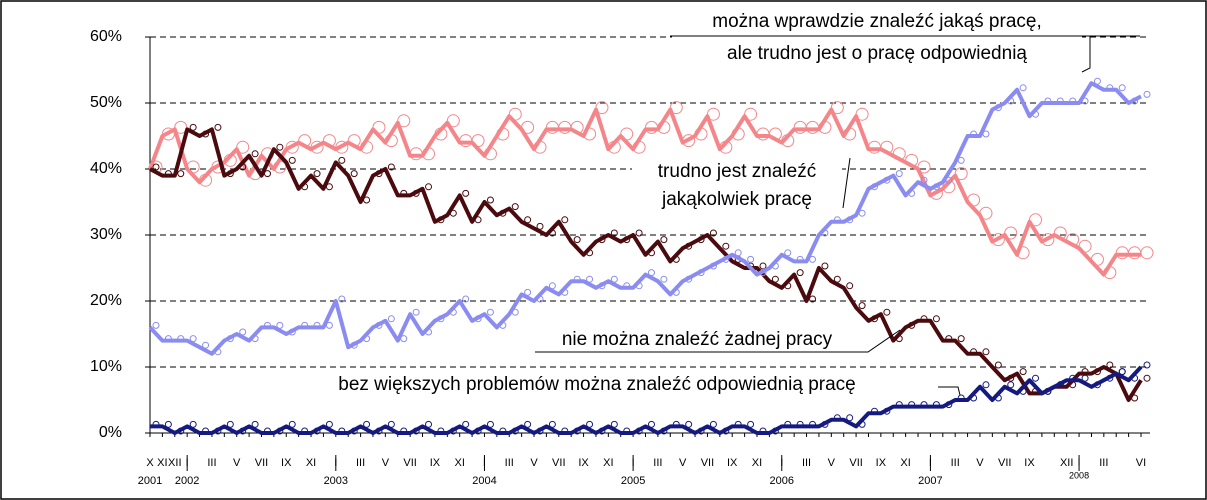  Describe the element at coordinates (877, 21) in the screenshot. I see `annotation: można wprawdzie znaleźć jakąś pracę,` at that location.